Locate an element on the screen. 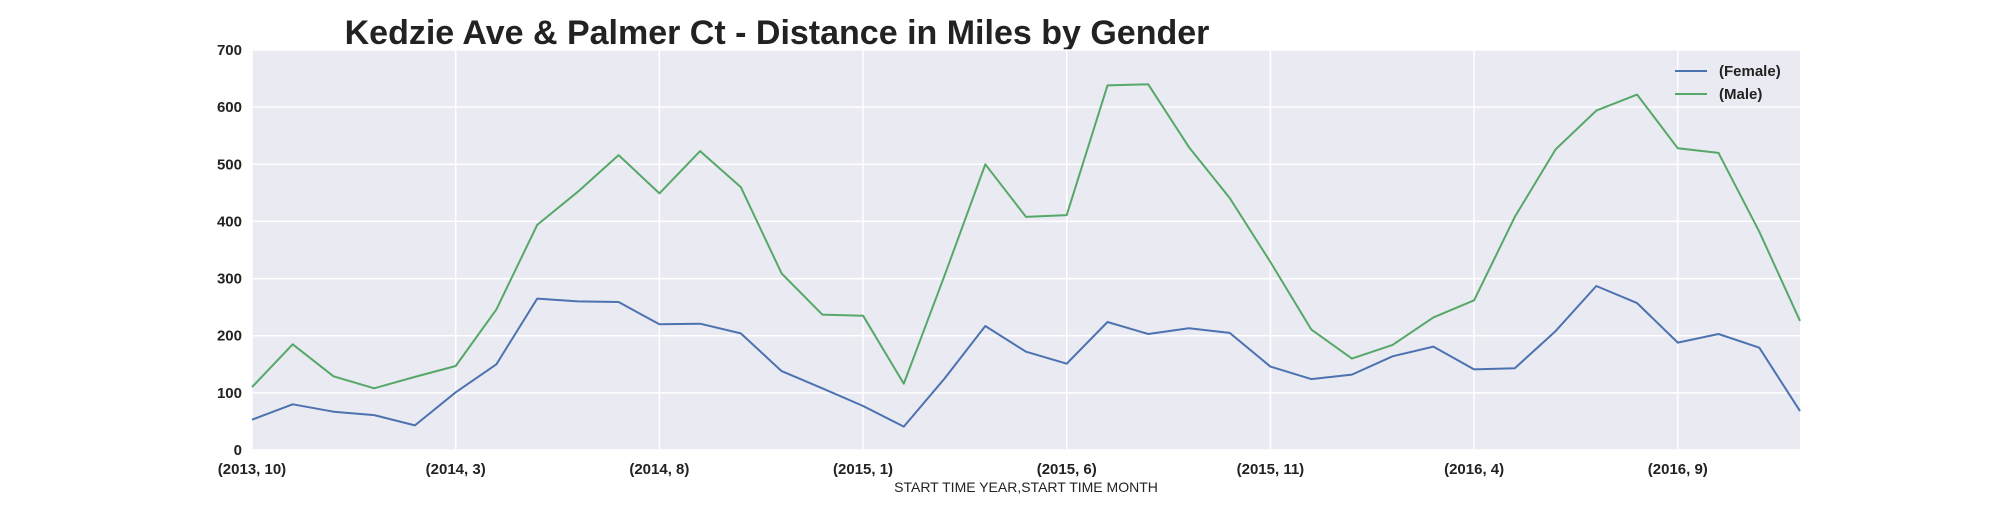 This screenshot has width=2000, height=505. x-axis-title: START TIME YEAR,START TIME MONTH is located at coordinates (1026, 487).